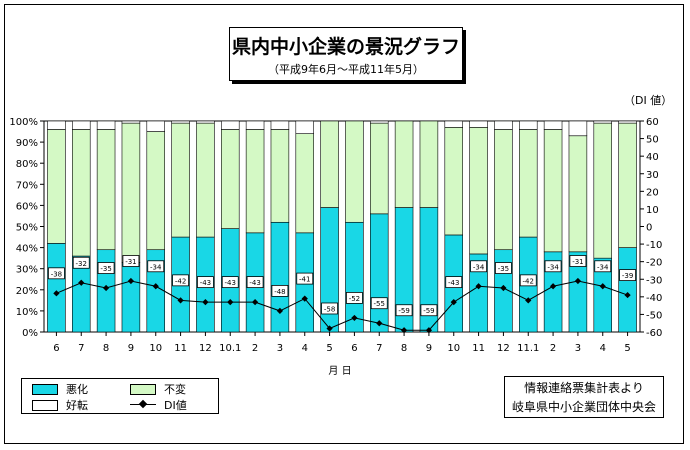  What do you see at coordinates (346, 69) in the screenshot?
I see `chart-subtitle: （平成9年6月～平成11年5月）` at bounding box center [346, 69].